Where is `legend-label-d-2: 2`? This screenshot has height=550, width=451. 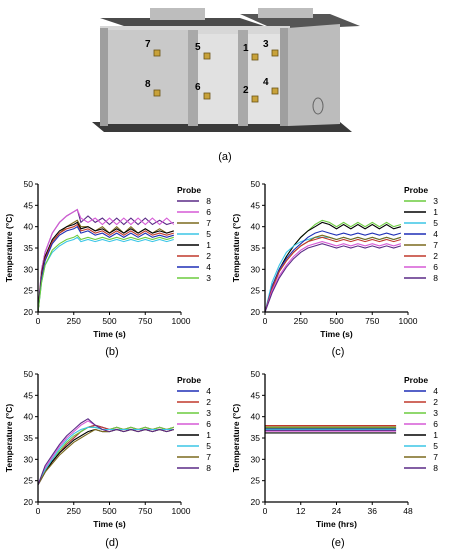
legend-label-d-2: 2 is located at coordinates (208, 402).